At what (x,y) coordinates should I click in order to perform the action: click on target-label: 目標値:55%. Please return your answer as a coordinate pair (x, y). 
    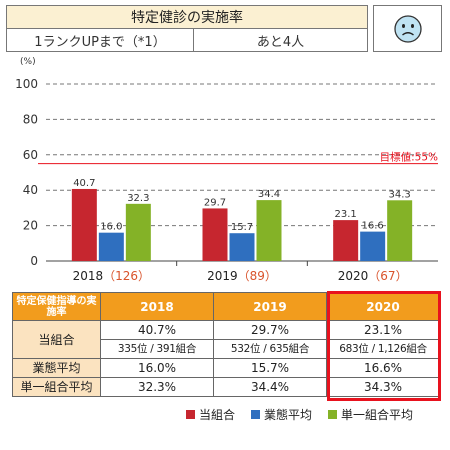
    Looking at the image, I should click on (409, 157).